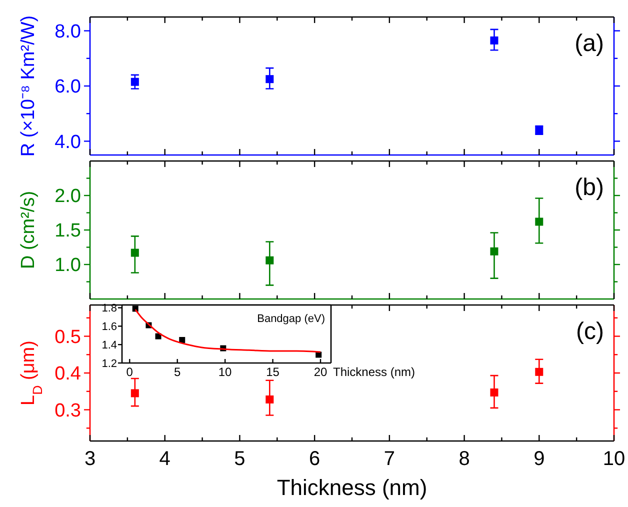 This screenshot has height=507, width=628. I want to click on y-axis-title: Bandgap (eV), so click(291, 319).